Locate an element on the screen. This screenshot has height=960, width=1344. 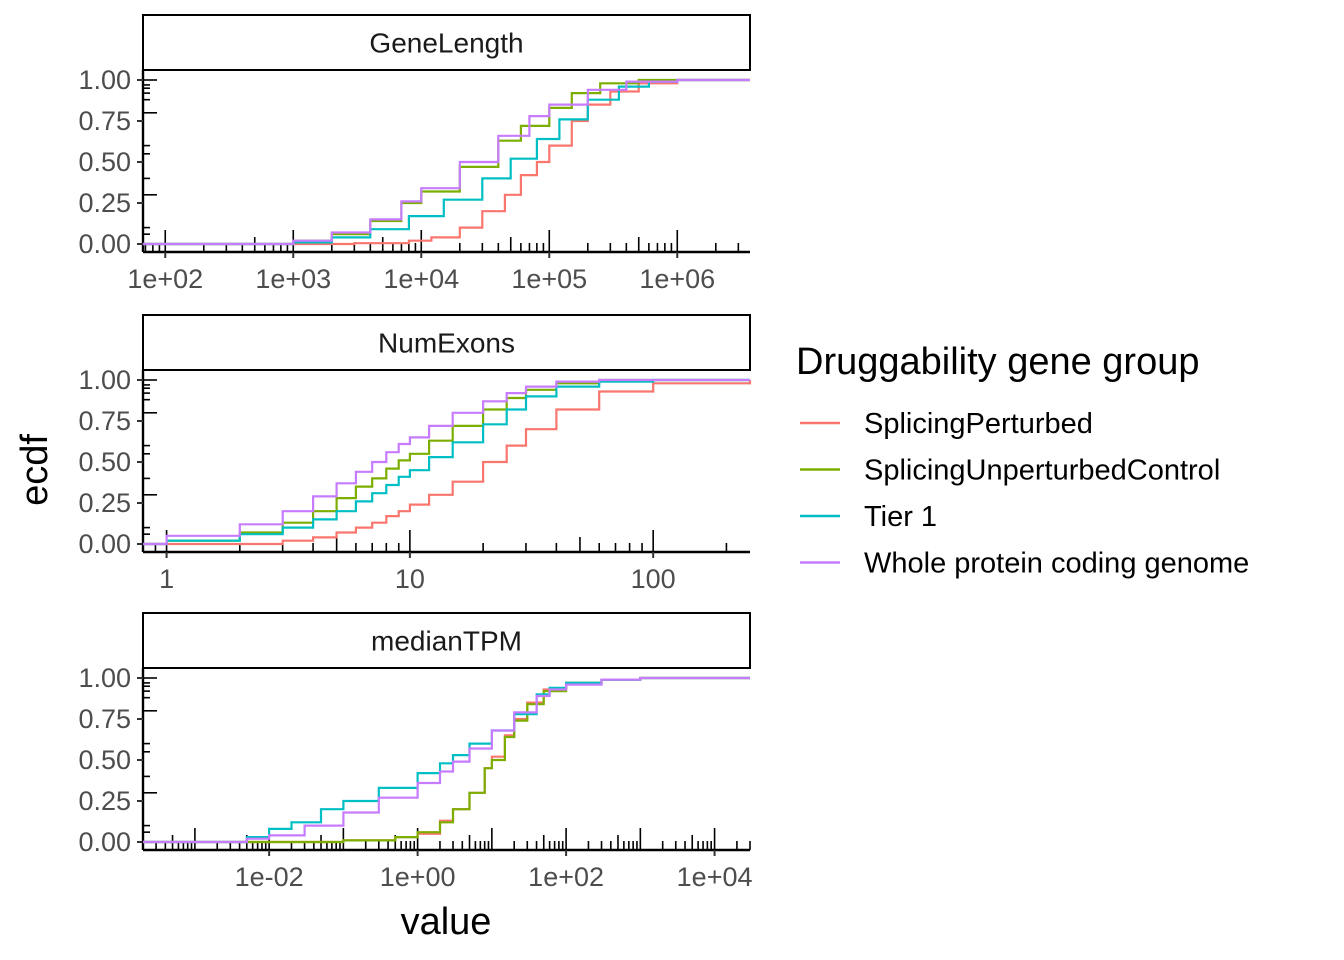
legend-title: Druggability gene group is located at coordinates (998, 362).